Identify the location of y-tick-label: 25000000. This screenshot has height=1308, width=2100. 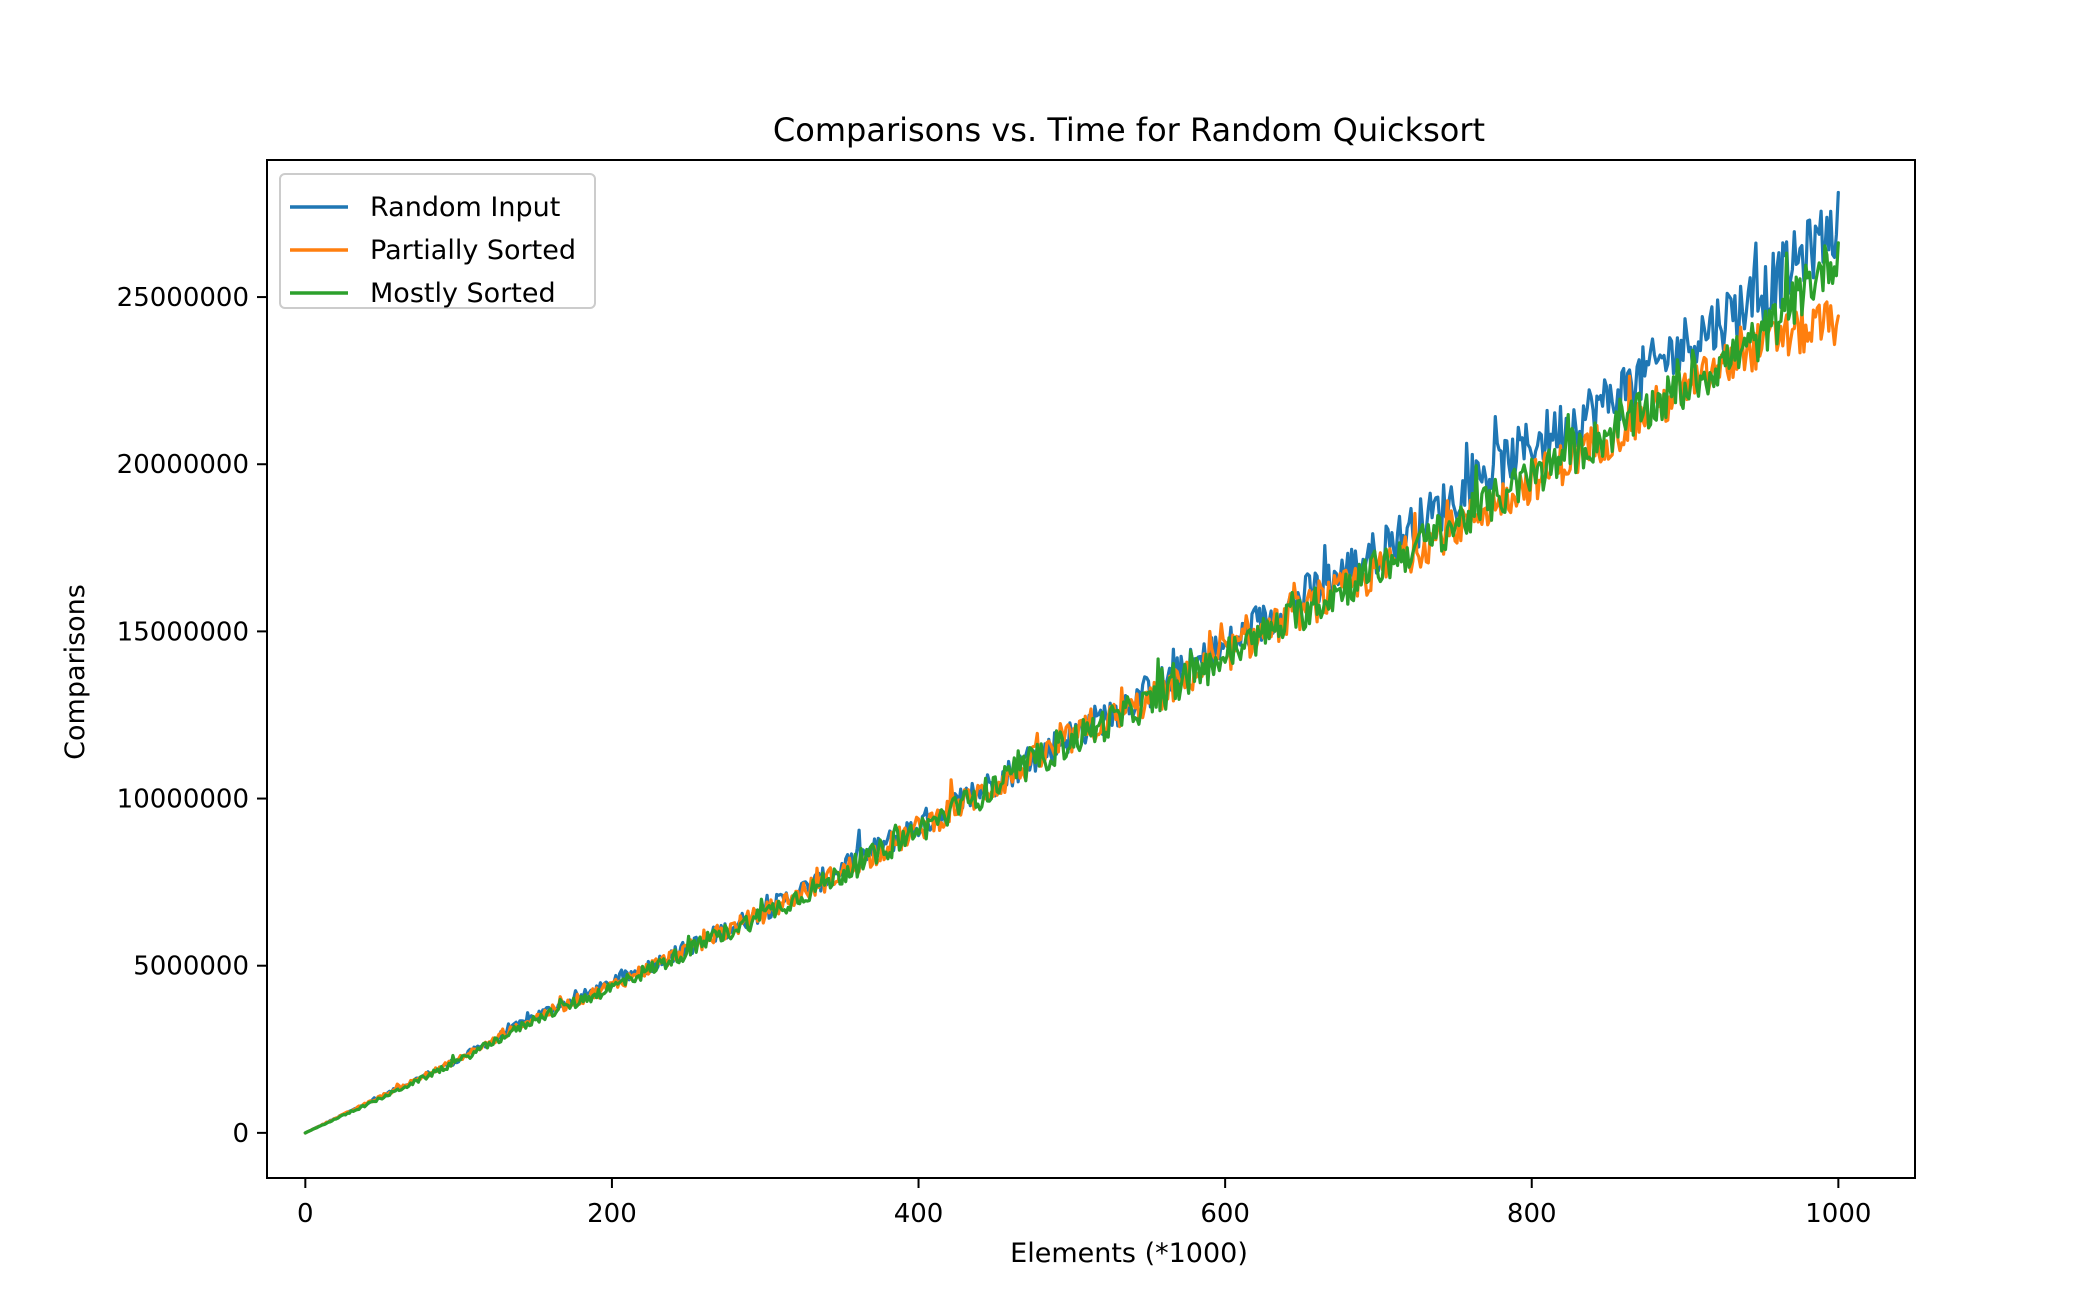
(183, 298).